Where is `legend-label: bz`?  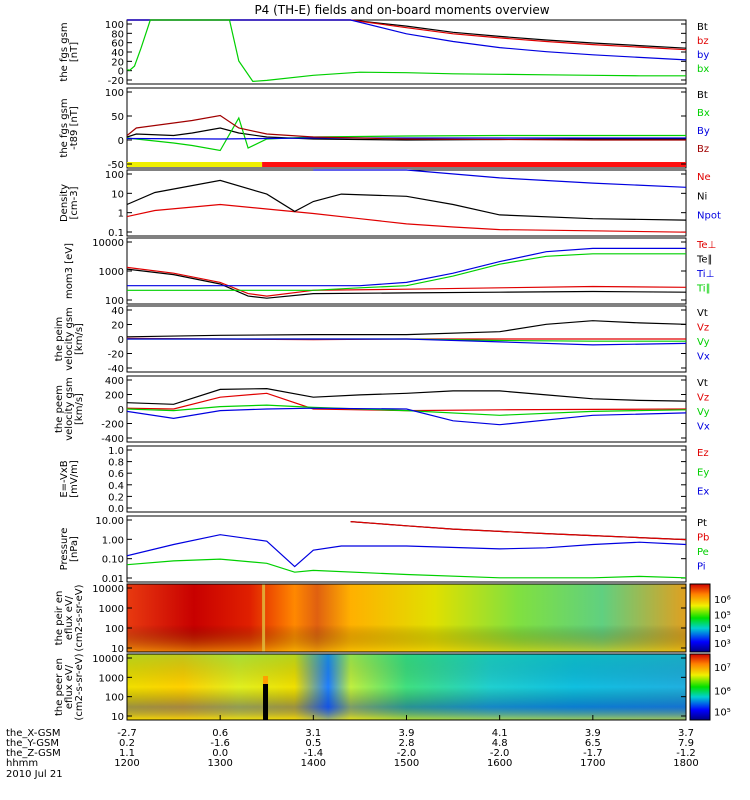
legend-label: bz is located at coordinates (703, 41).